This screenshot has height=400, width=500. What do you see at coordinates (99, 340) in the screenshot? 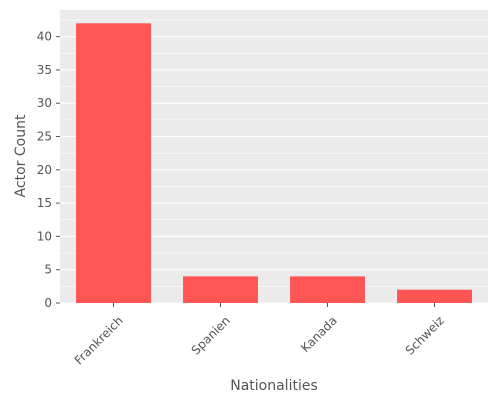
I see `x-tick-label-frankreich: Frankreich` at bounding box center [99, 340].